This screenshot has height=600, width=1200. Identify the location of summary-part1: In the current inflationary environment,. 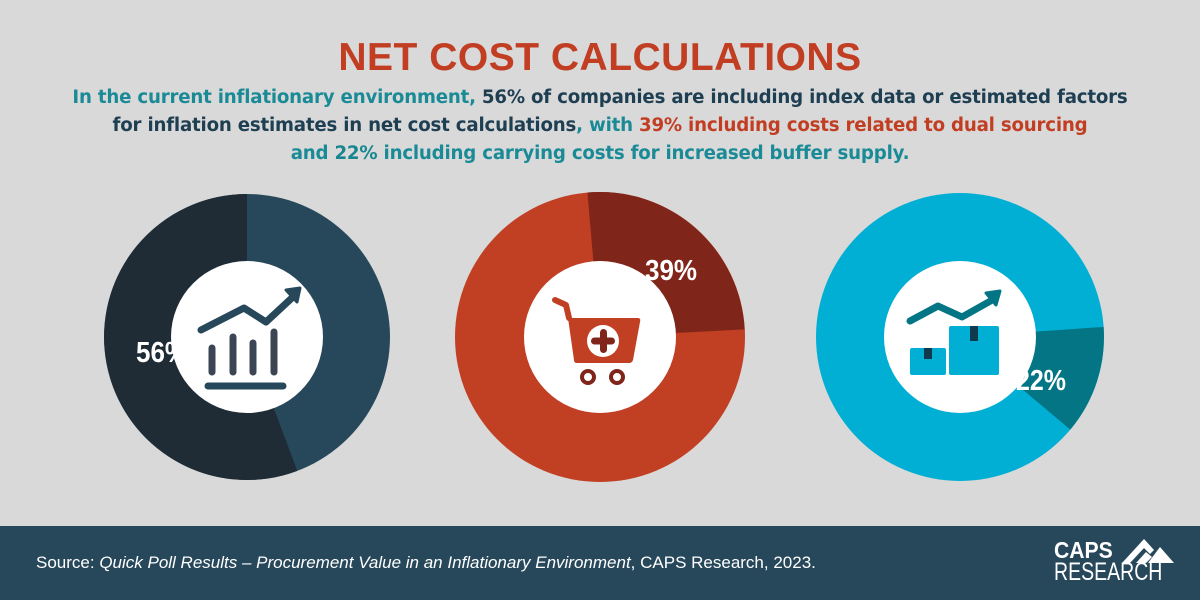
(277, 97).